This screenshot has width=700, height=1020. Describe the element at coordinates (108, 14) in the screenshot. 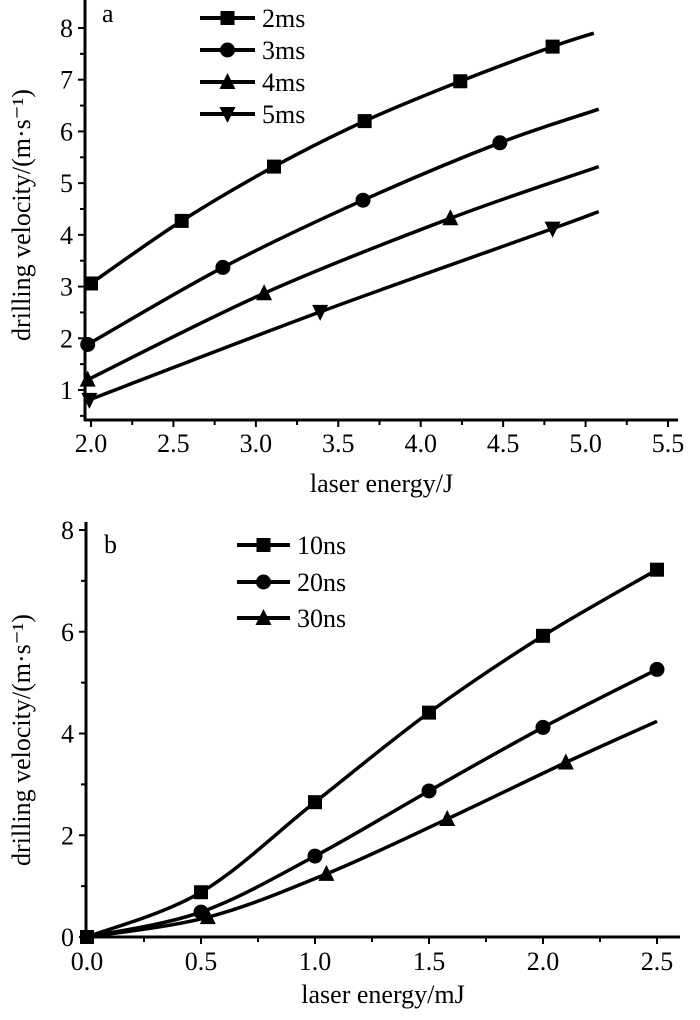

I see `panel-label: a` at that location.